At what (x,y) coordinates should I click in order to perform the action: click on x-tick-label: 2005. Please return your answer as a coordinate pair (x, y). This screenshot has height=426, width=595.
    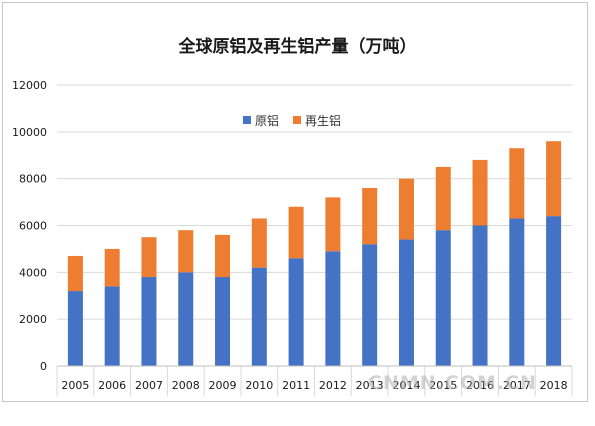
    Looking at the image, I should click on (75, 385).